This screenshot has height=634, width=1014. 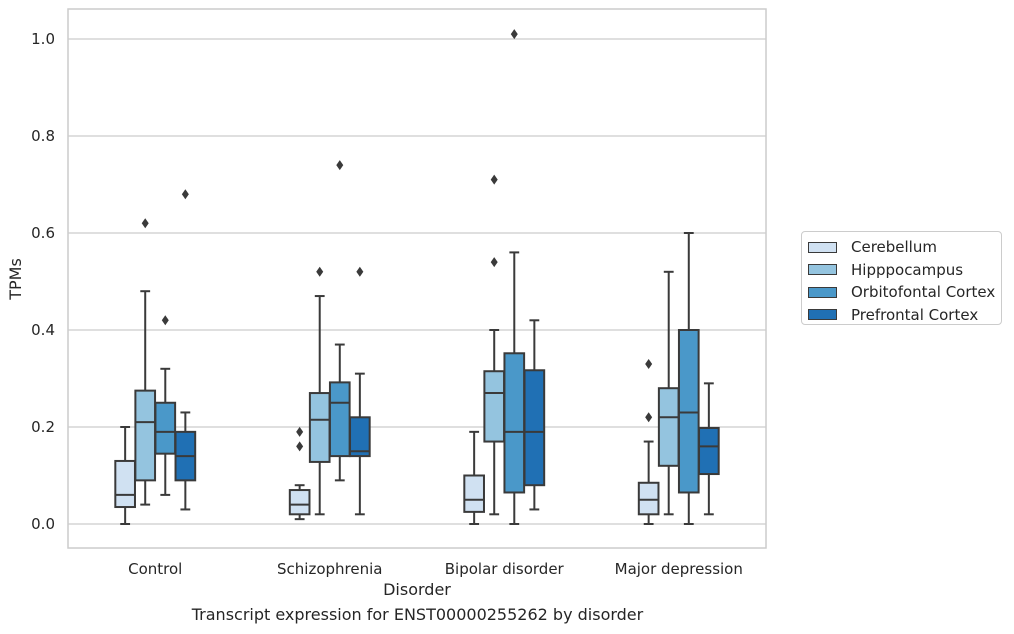 What do you see at coordinates (43, 427) in the screenshot?
I see `y-tick-label: 0.2` at bounding box center [43, 427].